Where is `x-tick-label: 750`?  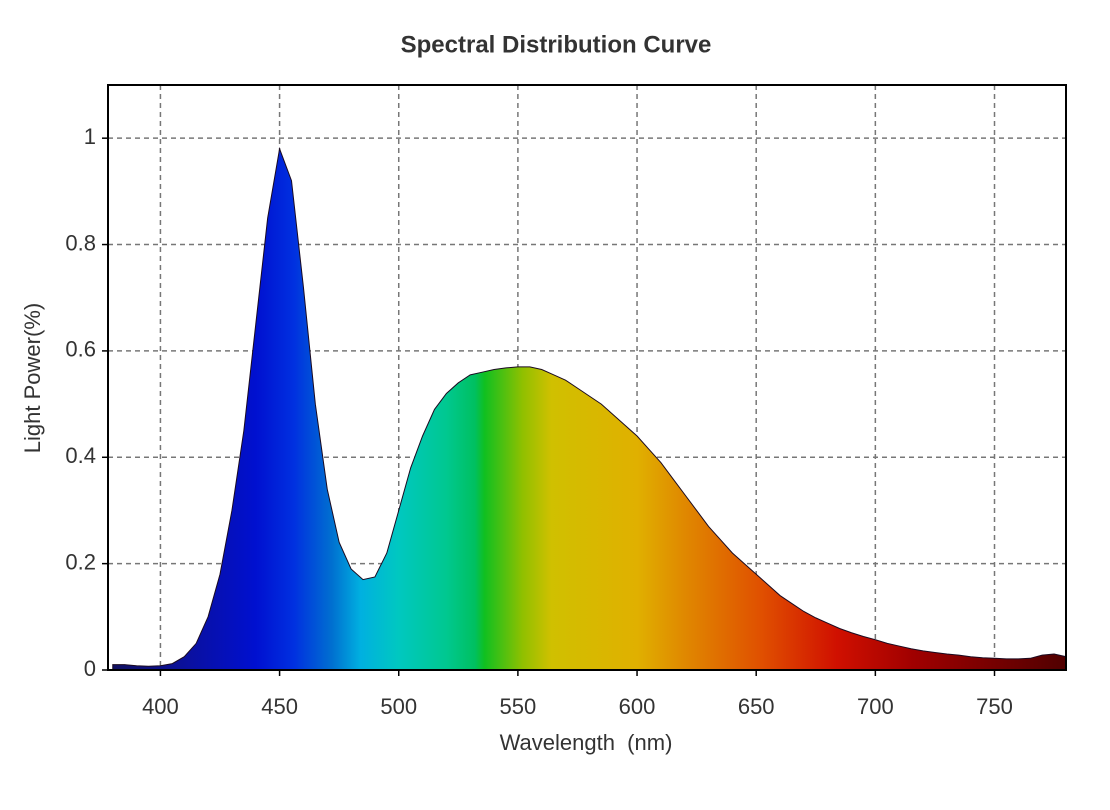
x-tick-label: 750 is located at coordinates (994, 706).